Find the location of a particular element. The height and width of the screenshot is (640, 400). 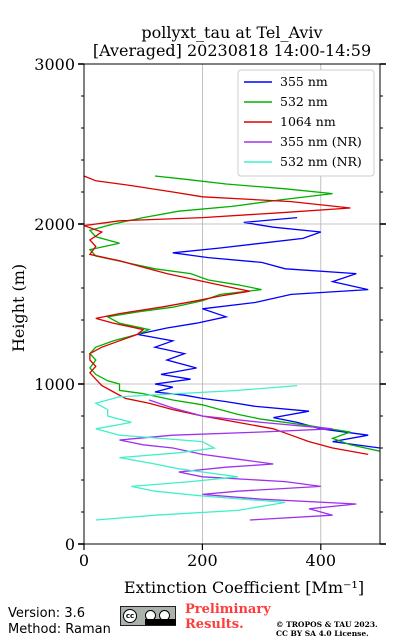

badge-strip is located at coordinates (160, 622).